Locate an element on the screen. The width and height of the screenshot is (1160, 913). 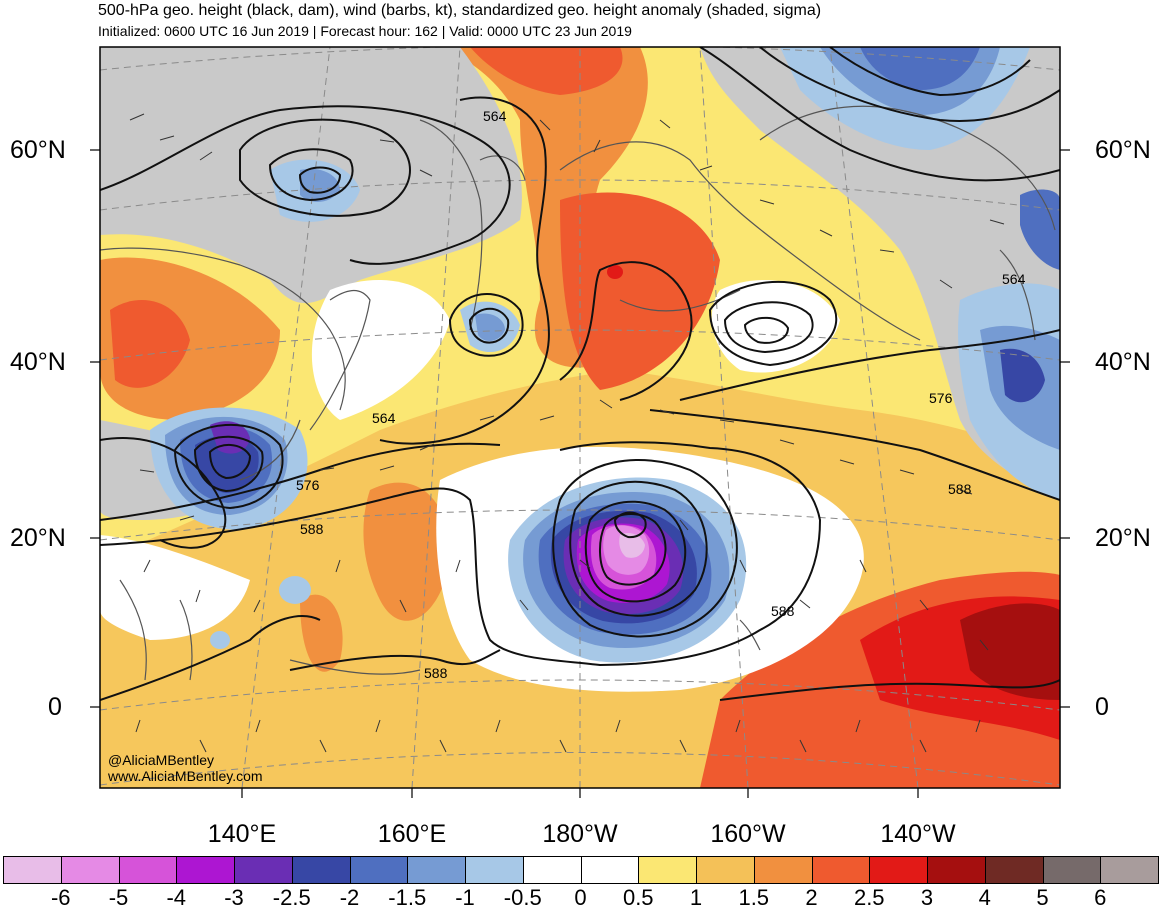
lat-label-left: 20°N is located at coordinates (38, 538).